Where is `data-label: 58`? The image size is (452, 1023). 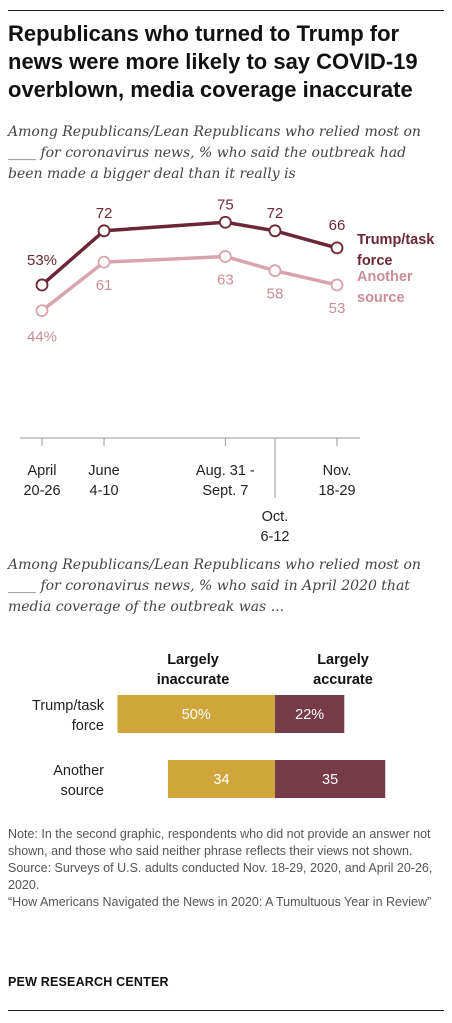 data-label: 58 is located at coordinates (275, 294).